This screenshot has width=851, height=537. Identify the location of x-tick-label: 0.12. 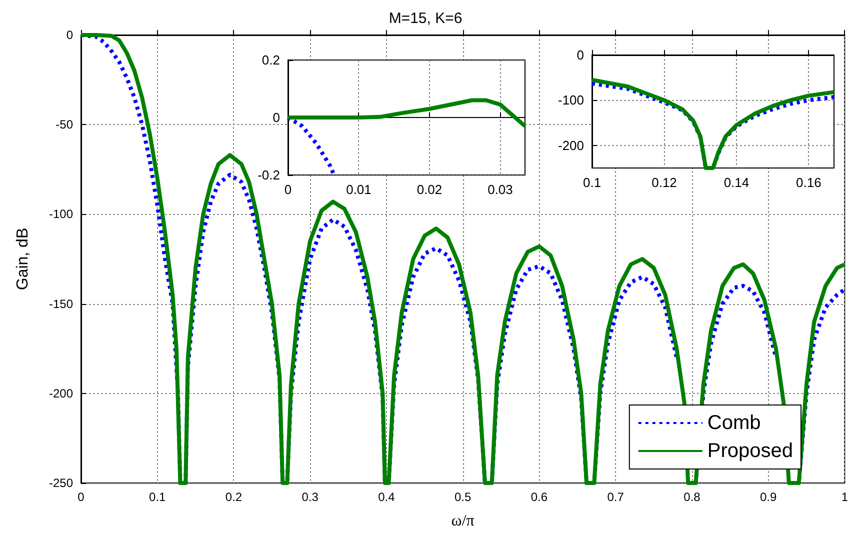
(664, 182).